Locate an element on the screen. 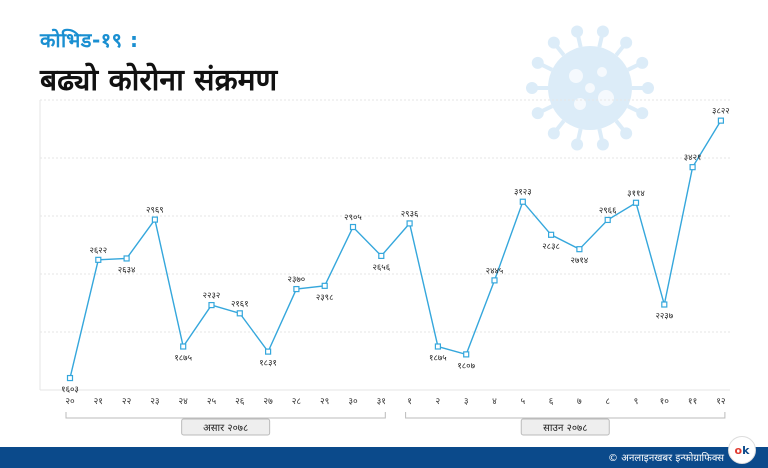  x-tick-label: ५ is located at coordinates (522, 402).